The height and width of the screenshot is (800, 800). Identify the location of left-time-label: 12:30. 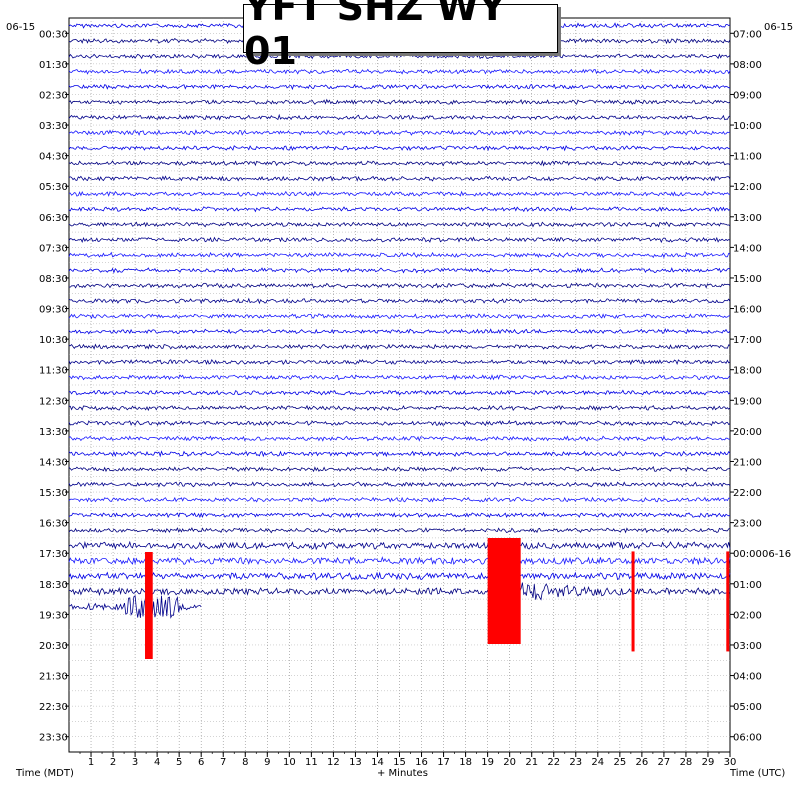
(53, 401).